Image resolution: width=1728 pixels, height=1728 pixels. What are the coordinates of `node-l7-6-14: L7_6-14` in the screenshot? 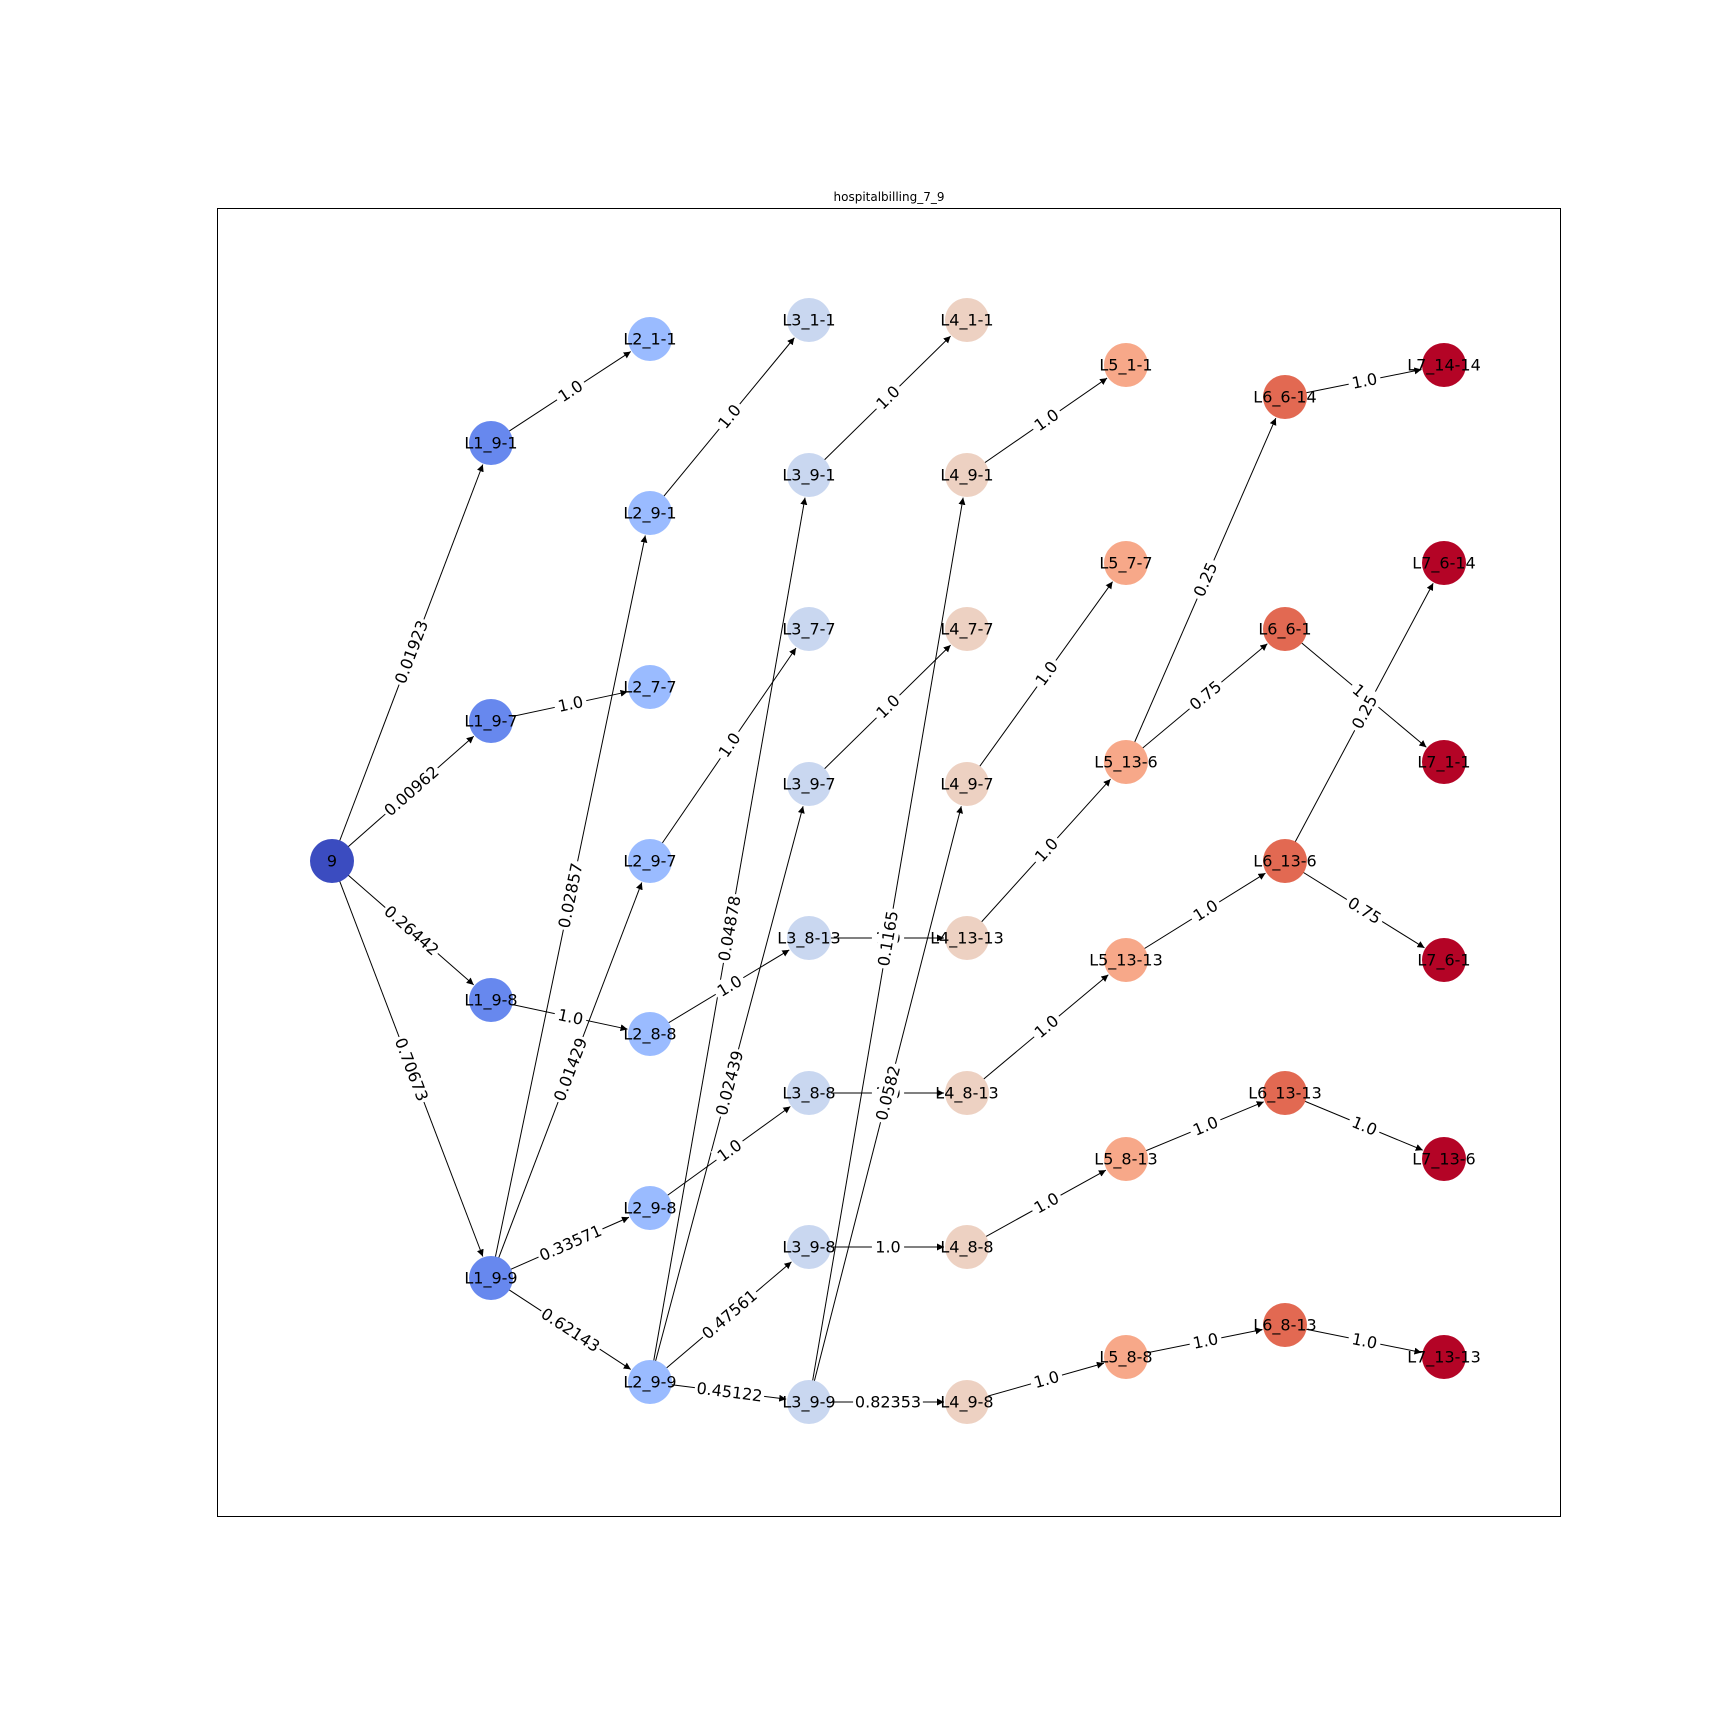 It's located at (1444, 563).